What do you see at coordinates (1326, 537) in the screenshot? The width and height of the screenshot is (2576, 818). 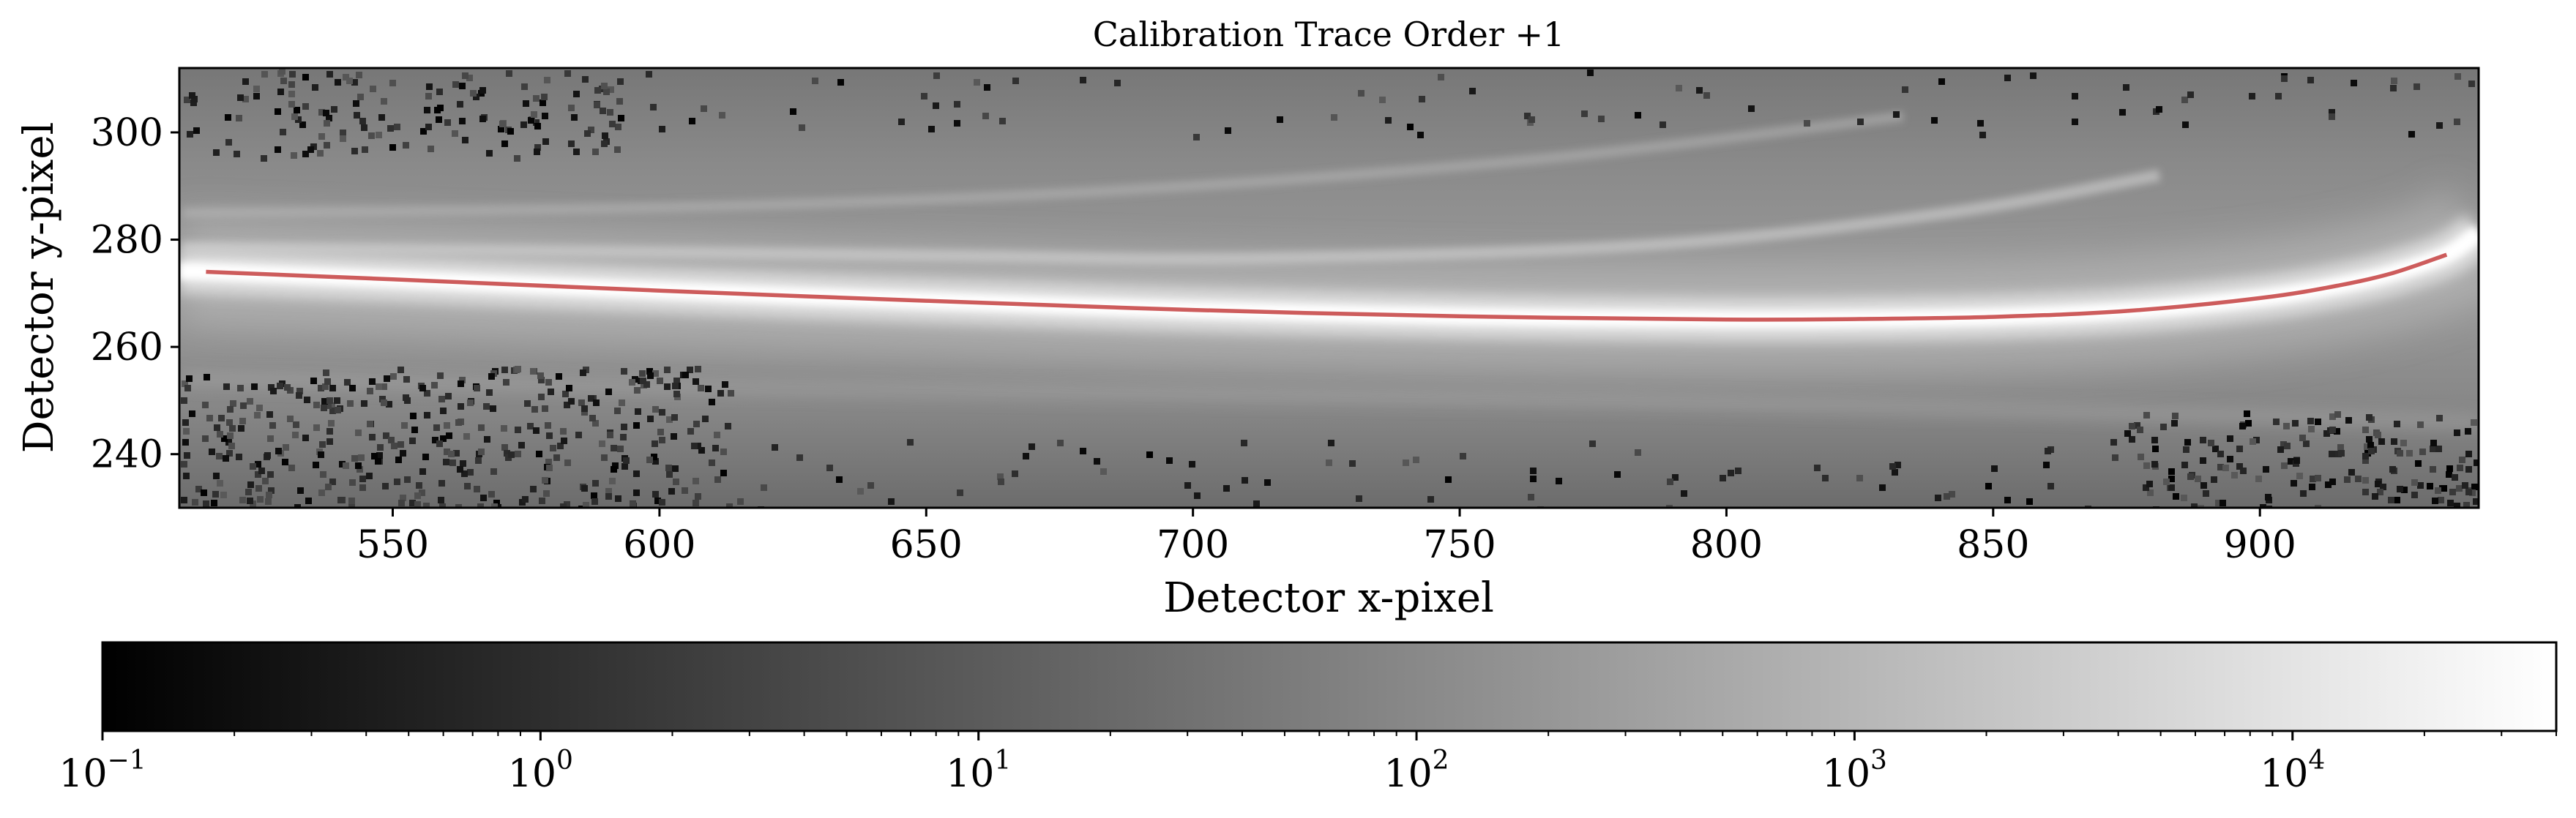 I see `x-axis: 550 600 650 700 750 800 850 900` at bounding box center [1326, 537].